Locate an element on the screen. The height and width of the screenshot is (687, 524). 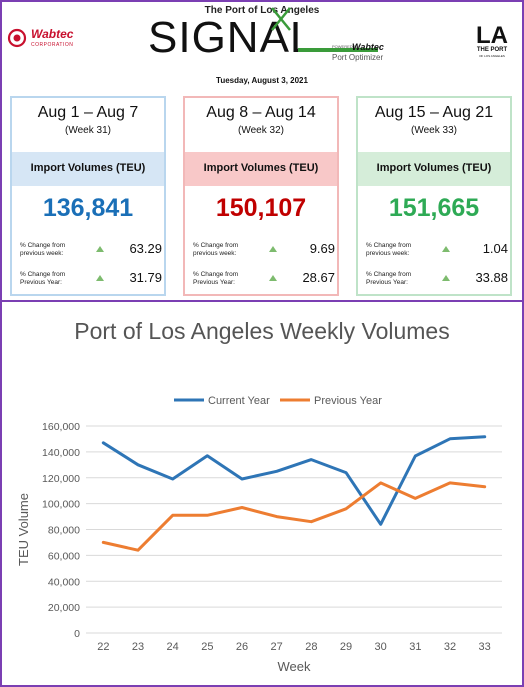
wabtec-logo-icon is located at coordinates (17, 38).